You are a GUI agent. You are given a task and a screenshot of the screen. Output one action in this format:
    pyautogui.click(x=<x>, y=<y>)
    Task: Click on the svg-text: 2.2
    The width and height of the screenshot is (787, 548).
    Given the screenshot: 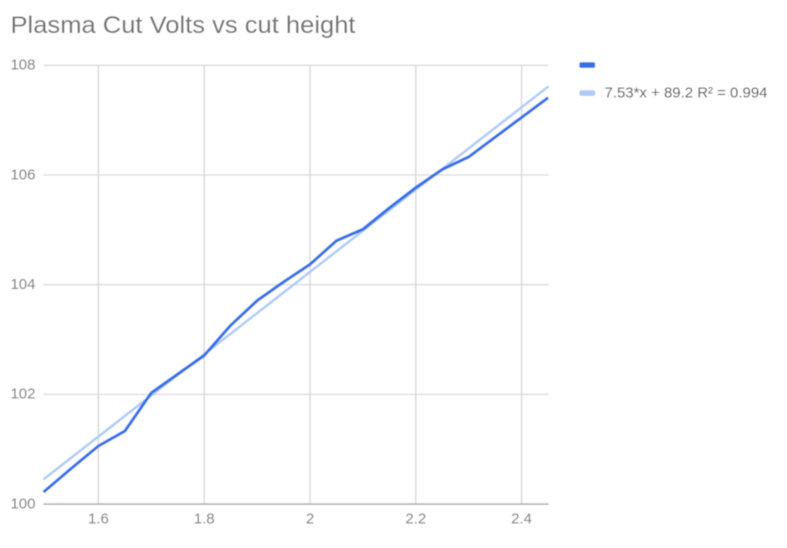 What is the action you would take?
    pyautogui.click(x=415, y=519)
    